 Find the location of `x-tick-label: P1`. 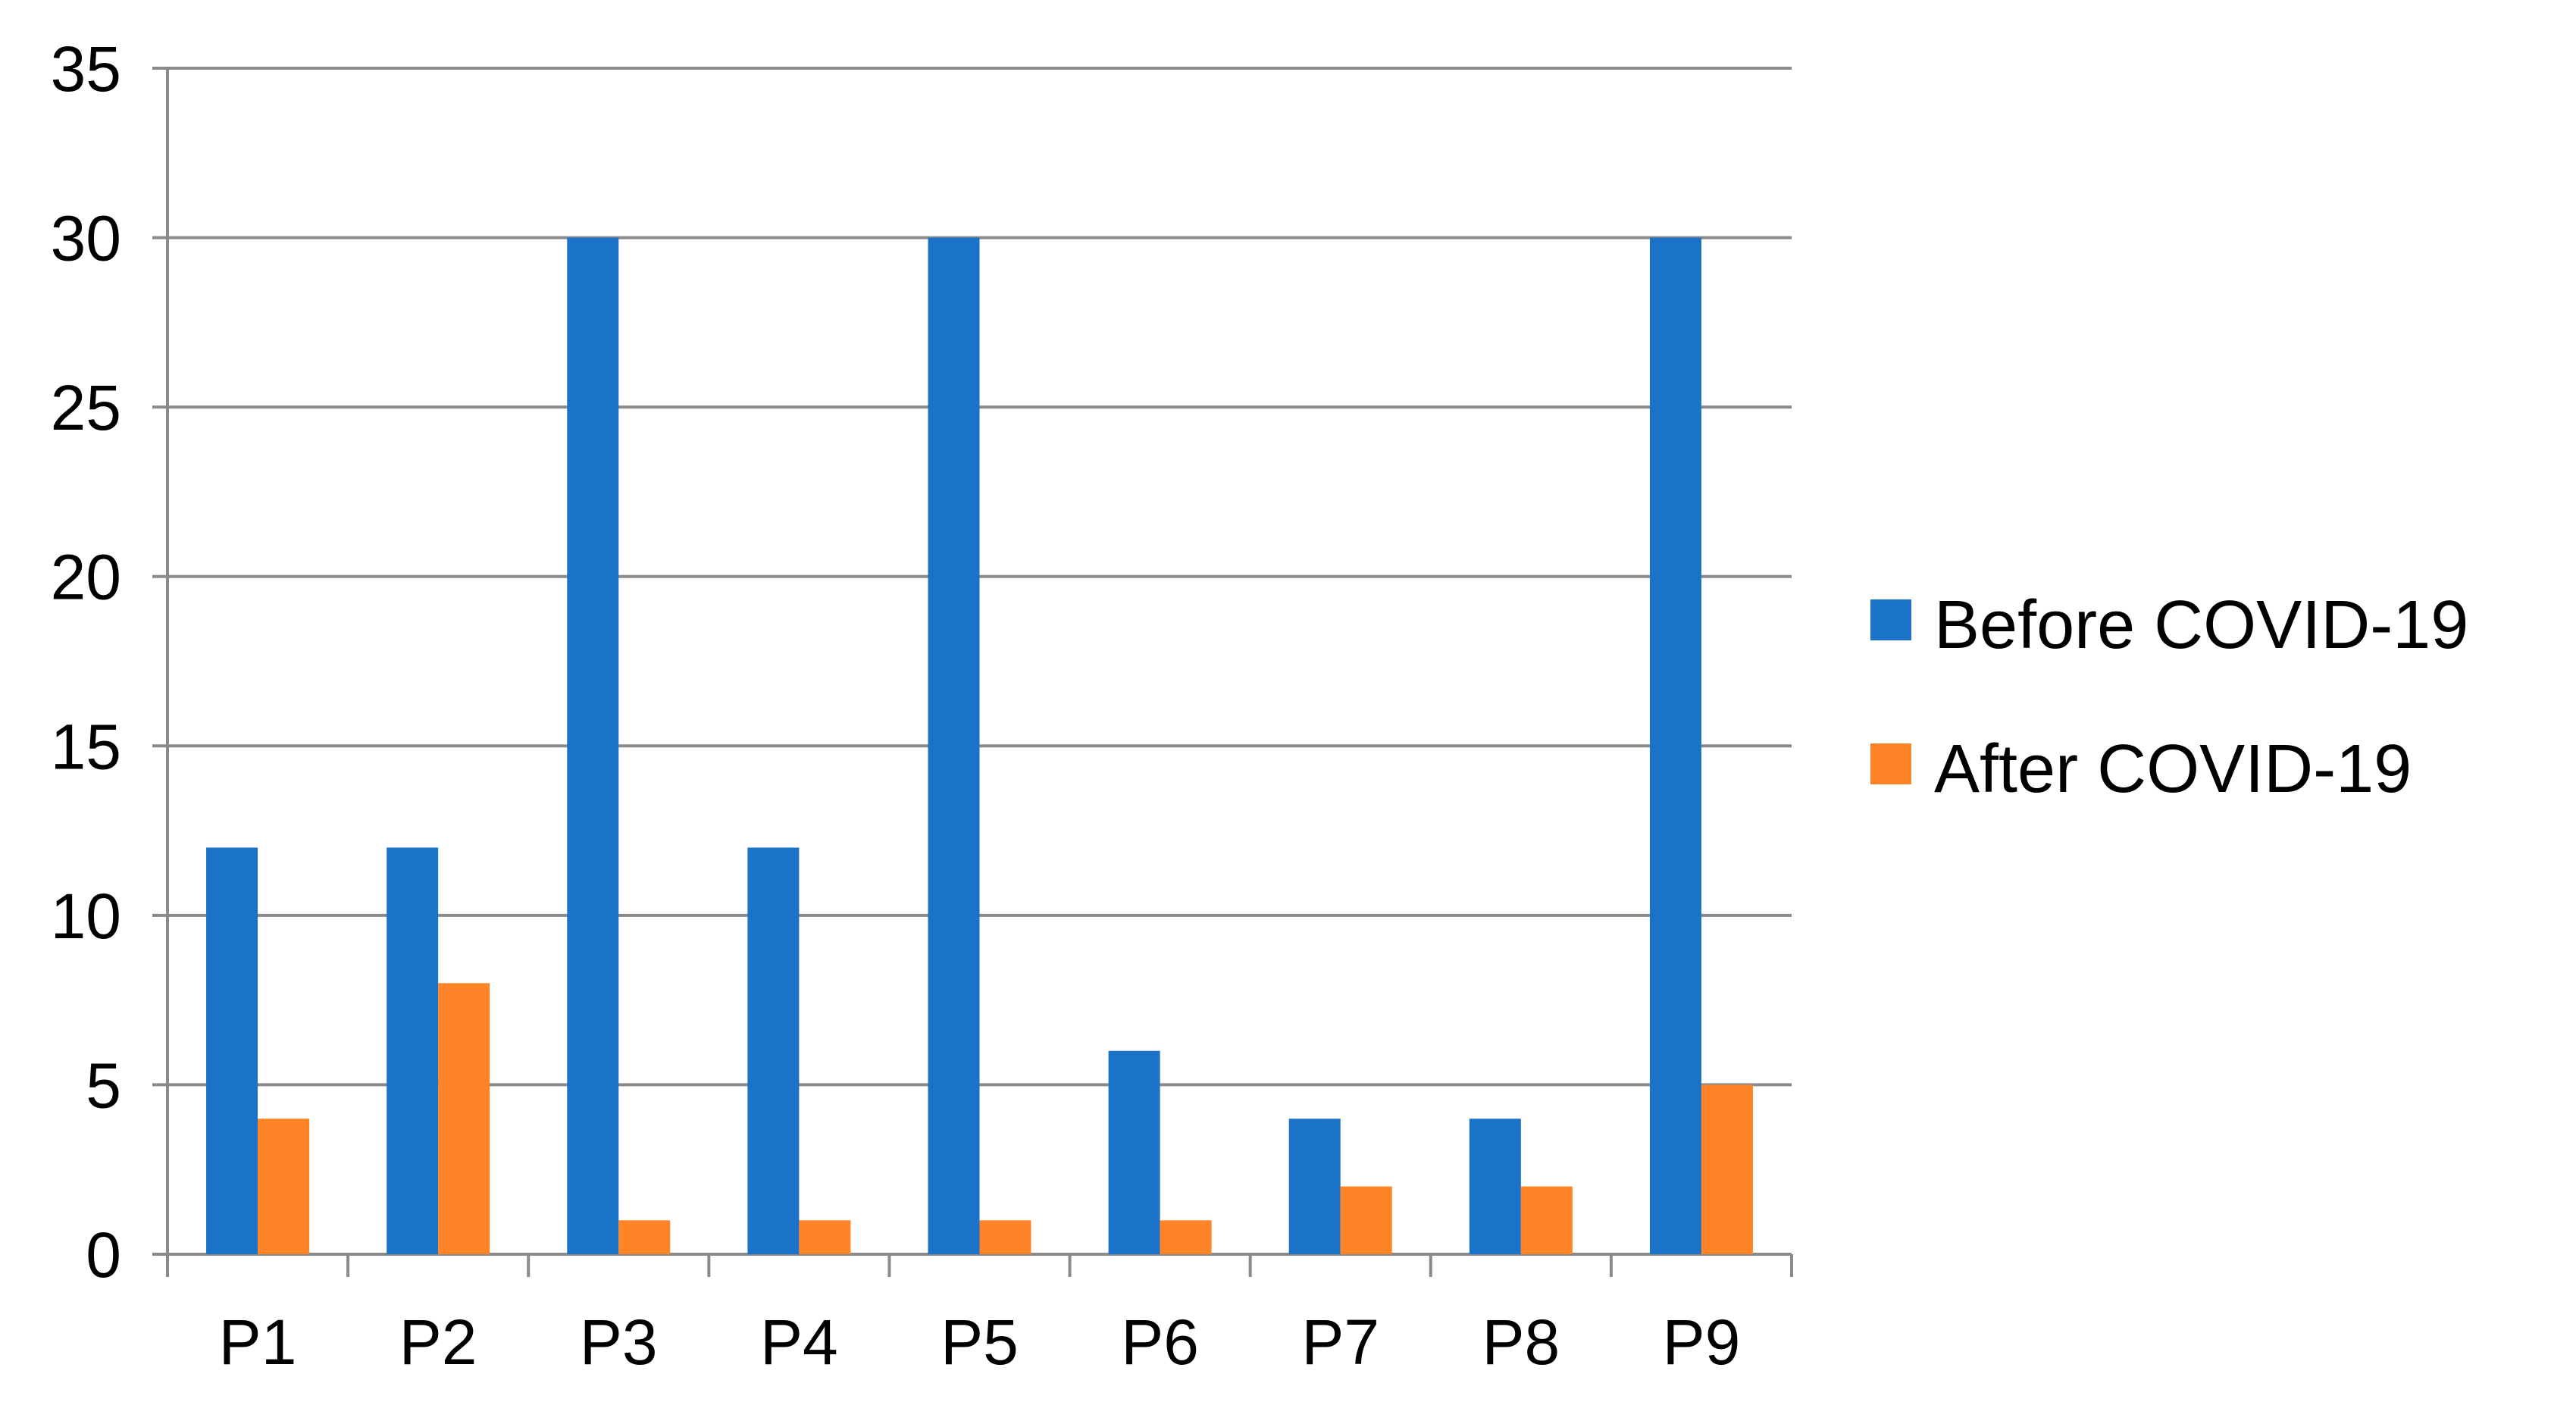

x-tick-label: P1 is located at coordinates (258, 1342).